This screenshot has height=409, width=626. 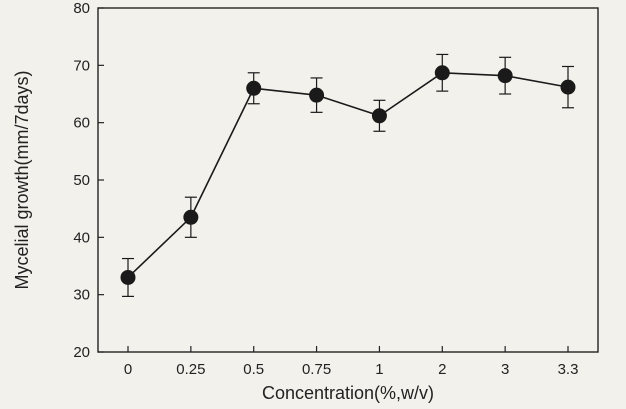 I want to click on x-tick-label: 3, so click(x=505, y=369).